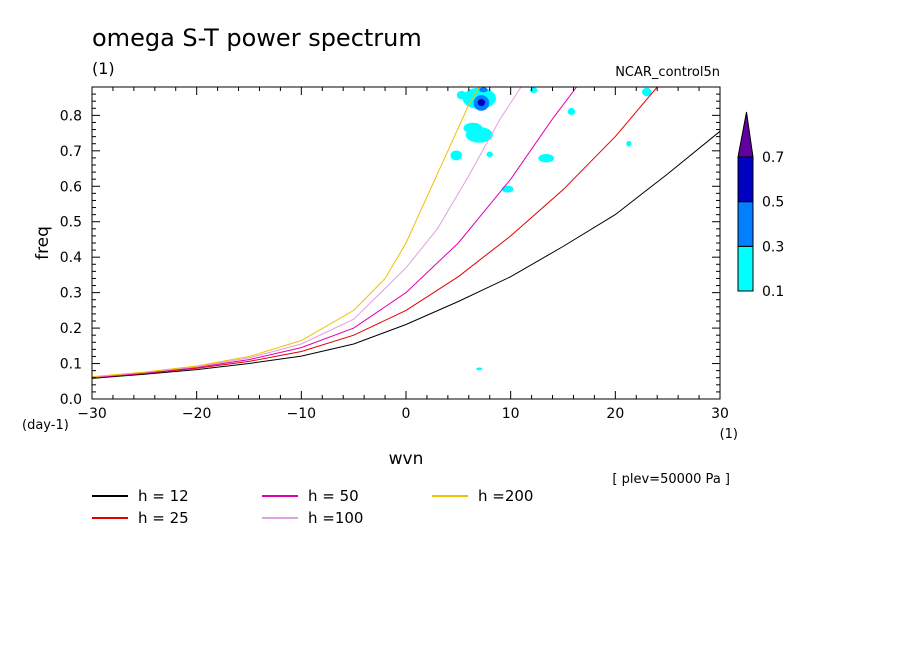 The image size is (904, 658). What do you see at coordinates (773, 203) in the screenshot?
I see `colorbar-label: 0.5` at bounding box center [773, 203].